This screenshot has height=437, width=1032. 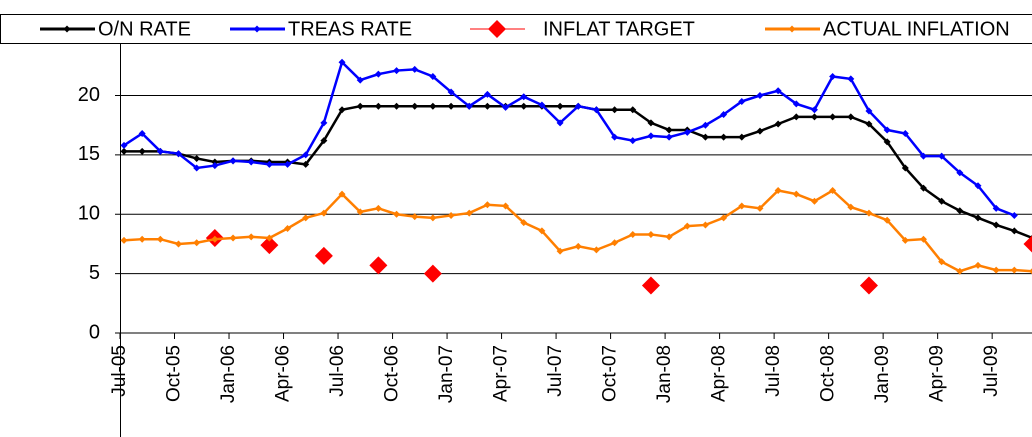 I want to click on x-tick-label: Oct-08, so click(x=828, y=373).